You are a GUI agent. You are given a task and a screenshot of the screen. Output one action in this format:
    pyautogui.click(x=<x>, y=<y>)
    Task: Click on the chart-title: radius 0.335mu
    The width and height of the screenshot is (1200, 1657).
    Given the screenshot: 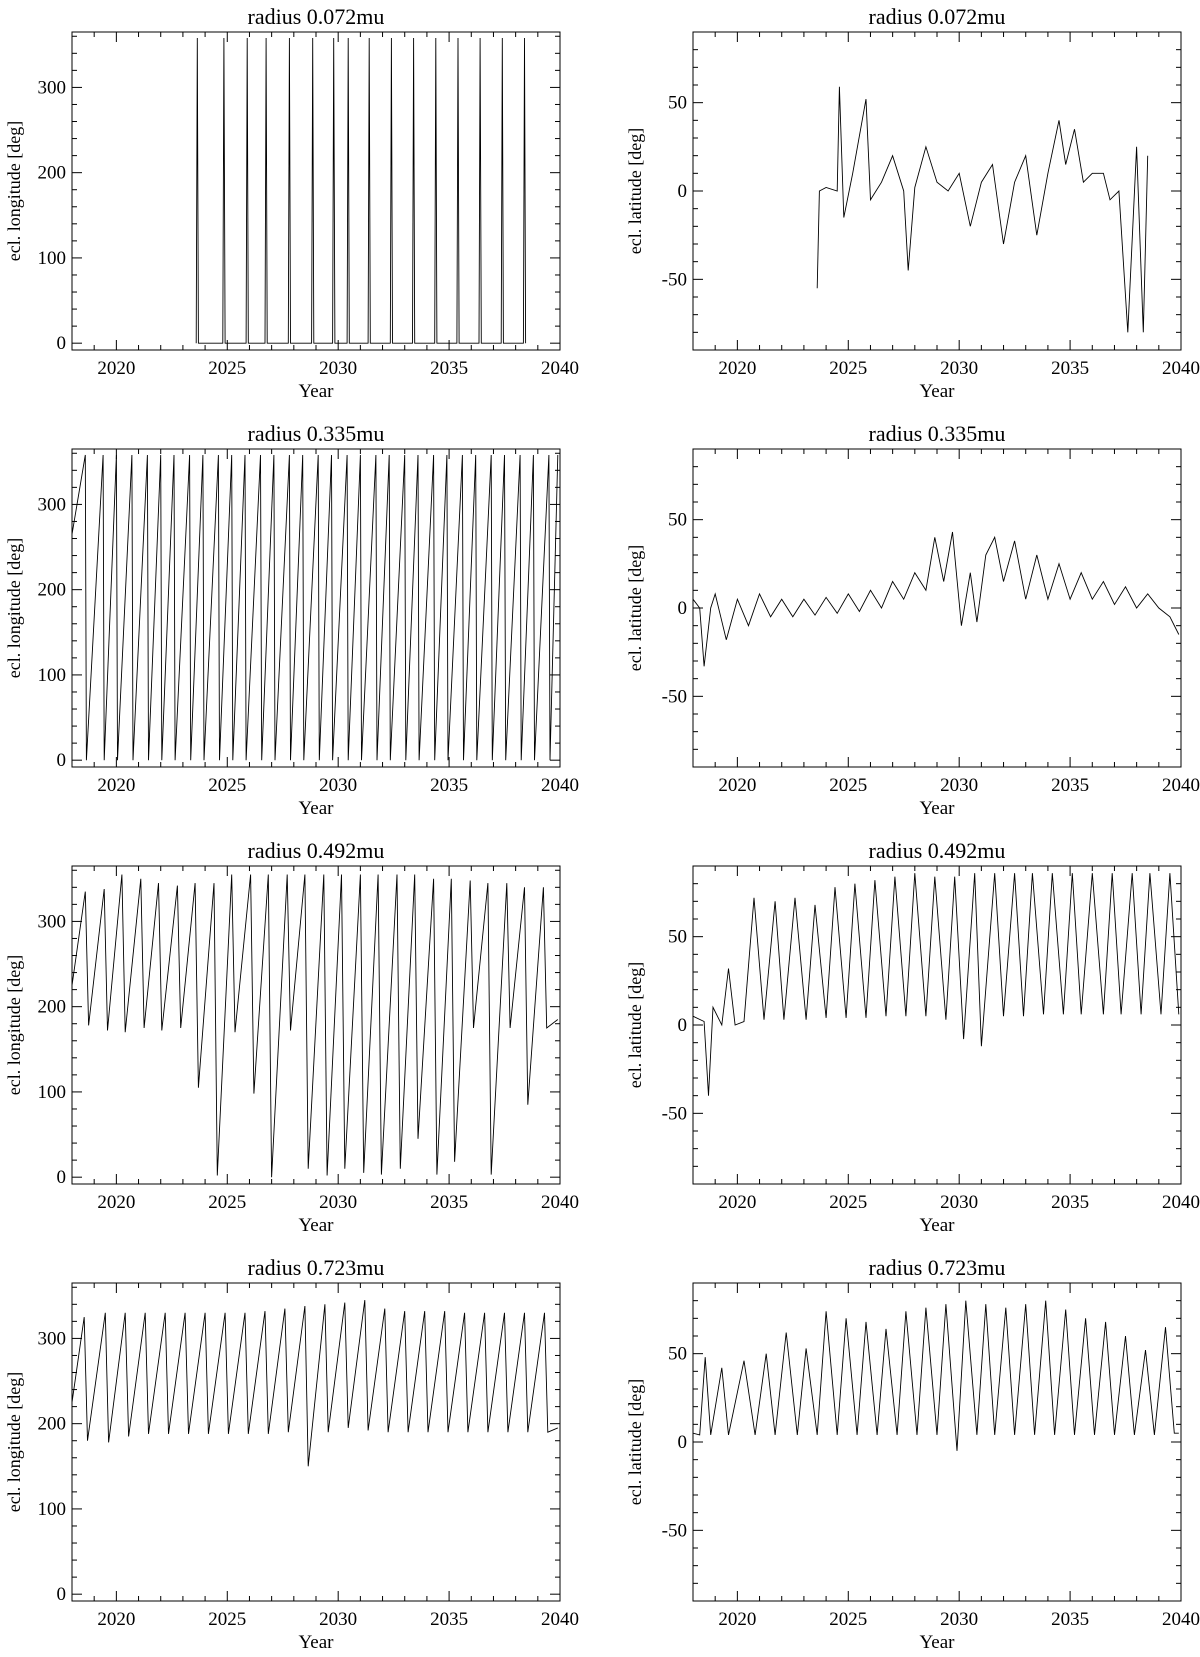 What is the action you would take?
    pyautogui.click(x=937, y=433)
    